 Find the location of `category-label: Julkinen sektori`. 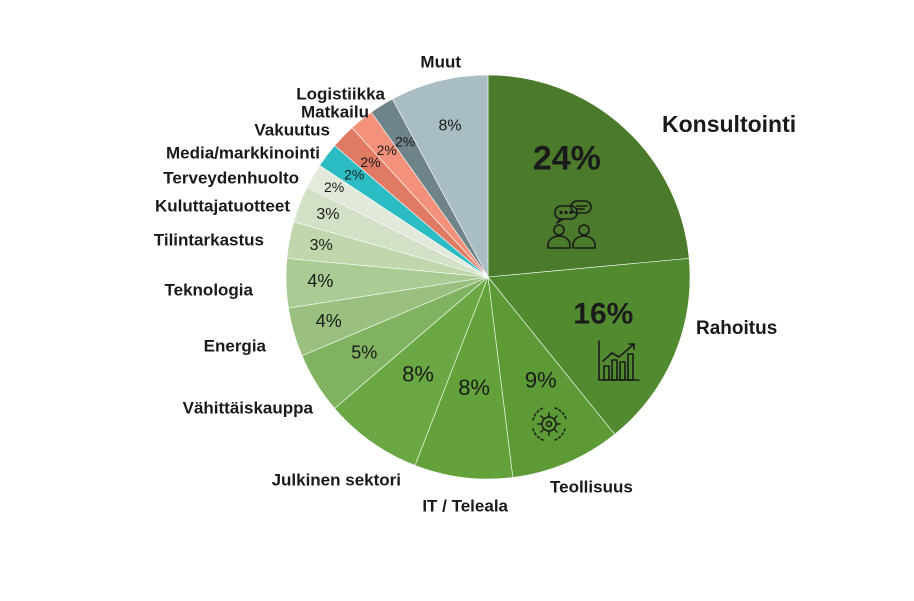

category-label: Julkinen sektori is located at coordinates (336, 479).